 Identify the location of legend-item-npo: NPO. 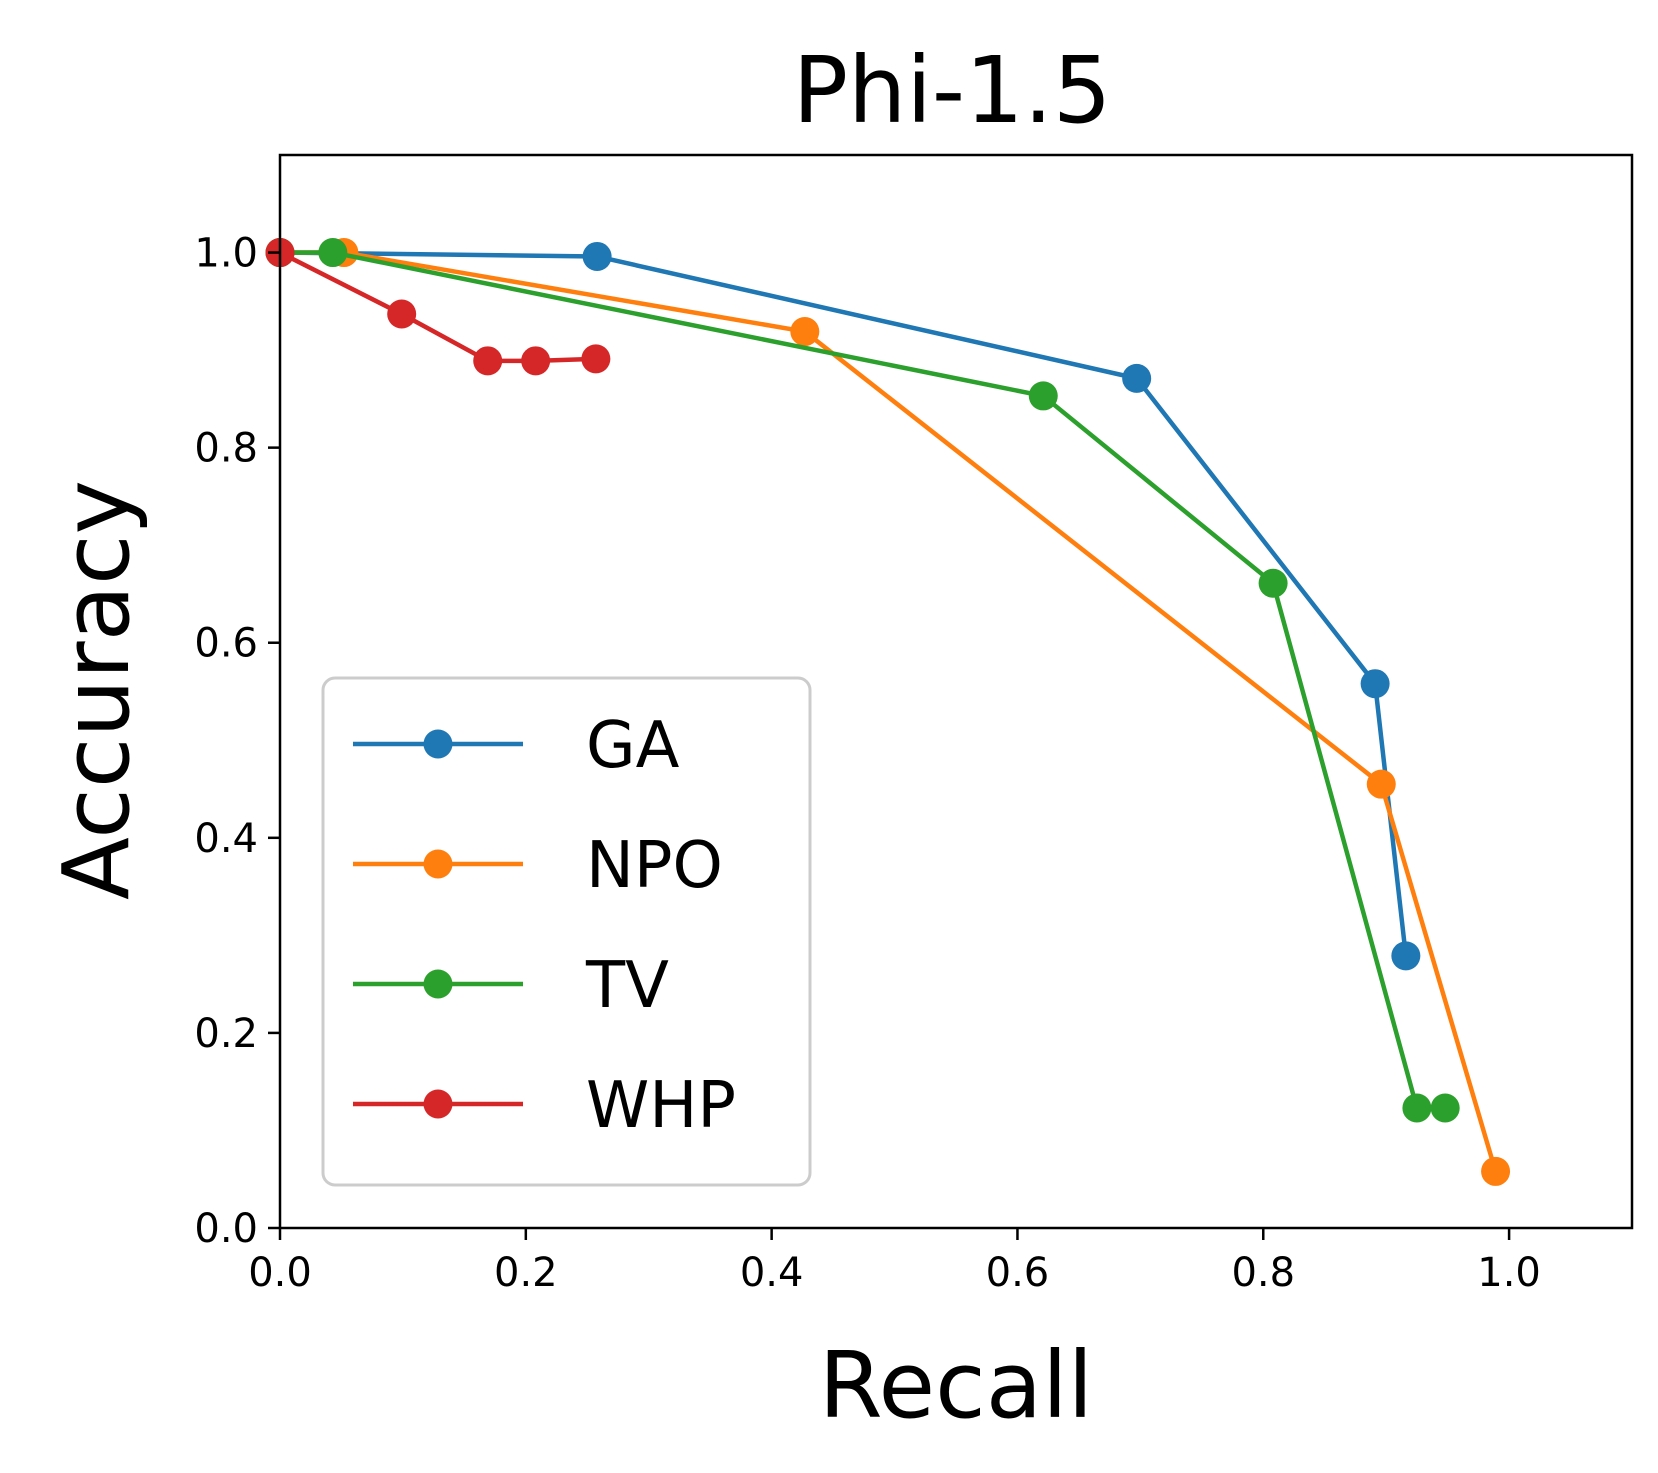
(538, 866).